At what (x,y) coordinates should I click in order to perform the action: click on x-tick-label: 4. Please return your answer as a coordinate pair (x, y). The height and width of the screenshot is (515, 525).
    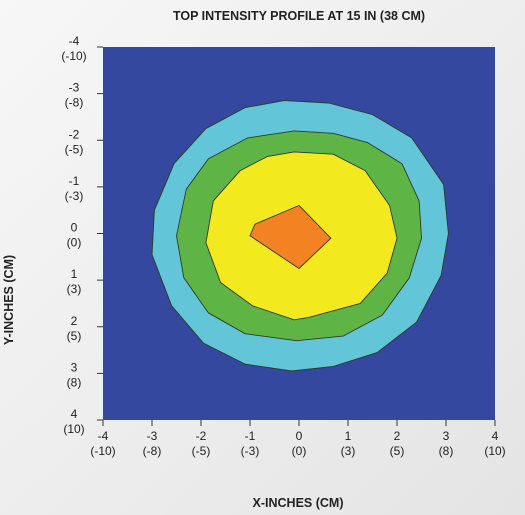
    Looking at the image, I should click on (495, 436).